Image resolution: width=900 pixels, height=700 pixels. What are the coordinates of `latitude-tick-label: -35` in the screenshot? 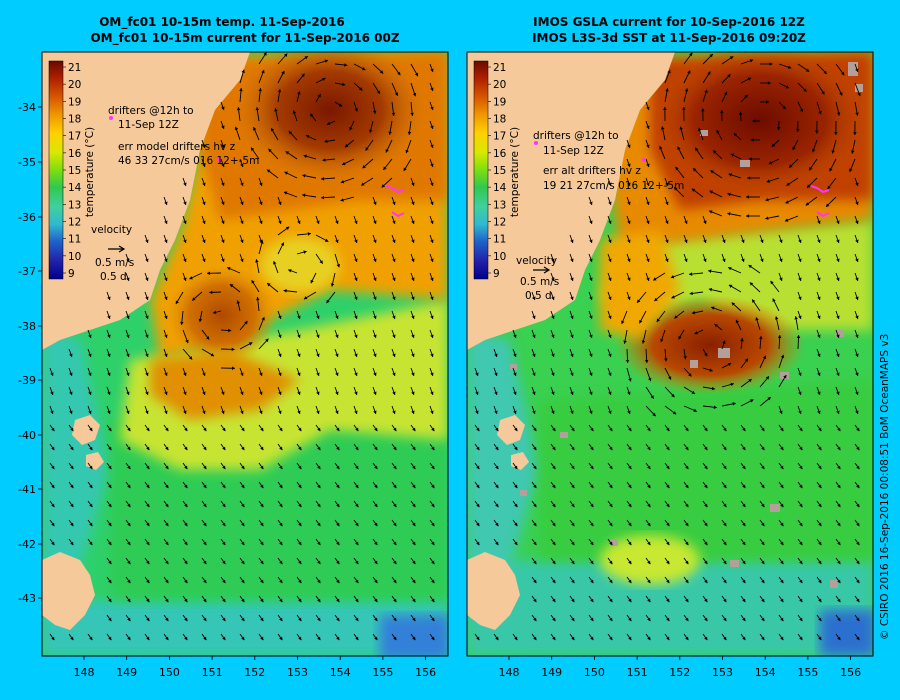 It's located at (27, 162).